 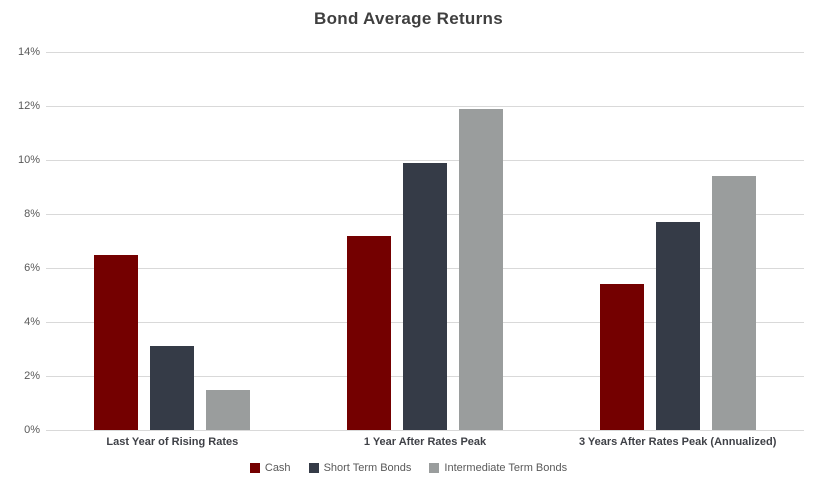 I want to click on y-tick-label: 12%, so click(x=28, y=106).